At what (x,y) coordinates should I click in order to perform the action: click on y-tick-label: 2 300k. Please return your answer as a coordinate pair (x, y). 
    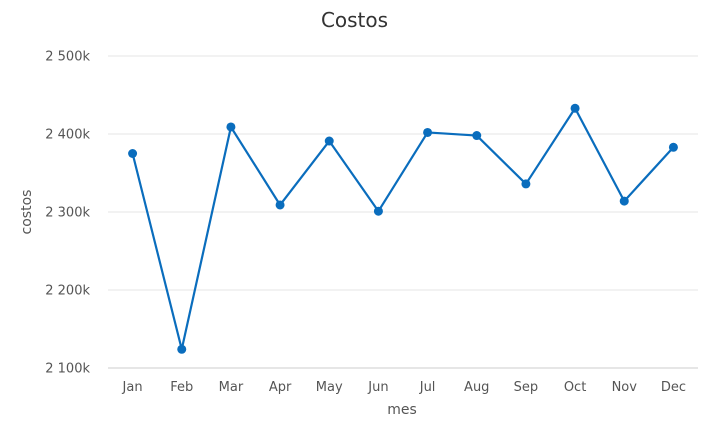
    Looking at the image, I should click on (67, 213).